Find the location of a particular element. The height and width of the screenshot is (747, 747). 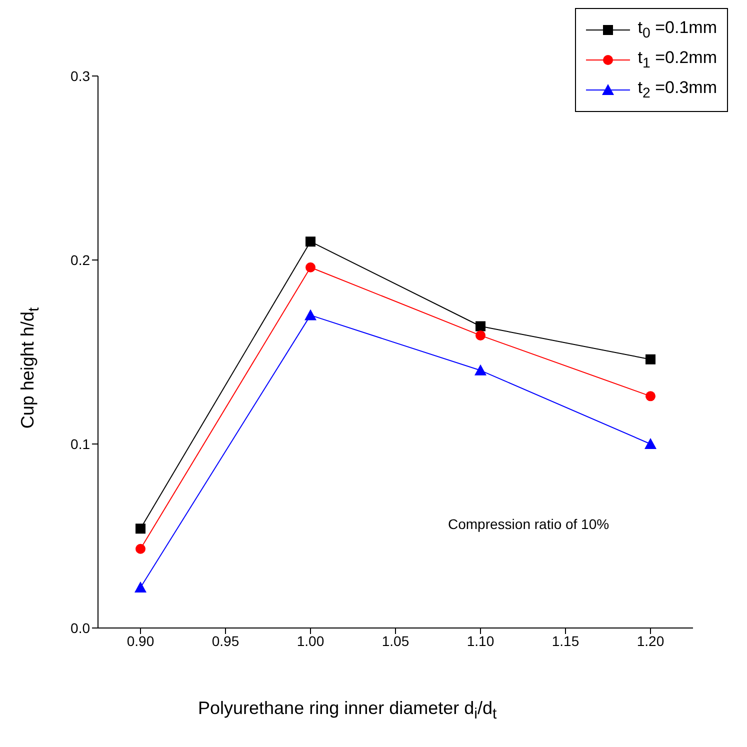

x-tick-label: 1.05 is located at coordinates (396, 640).